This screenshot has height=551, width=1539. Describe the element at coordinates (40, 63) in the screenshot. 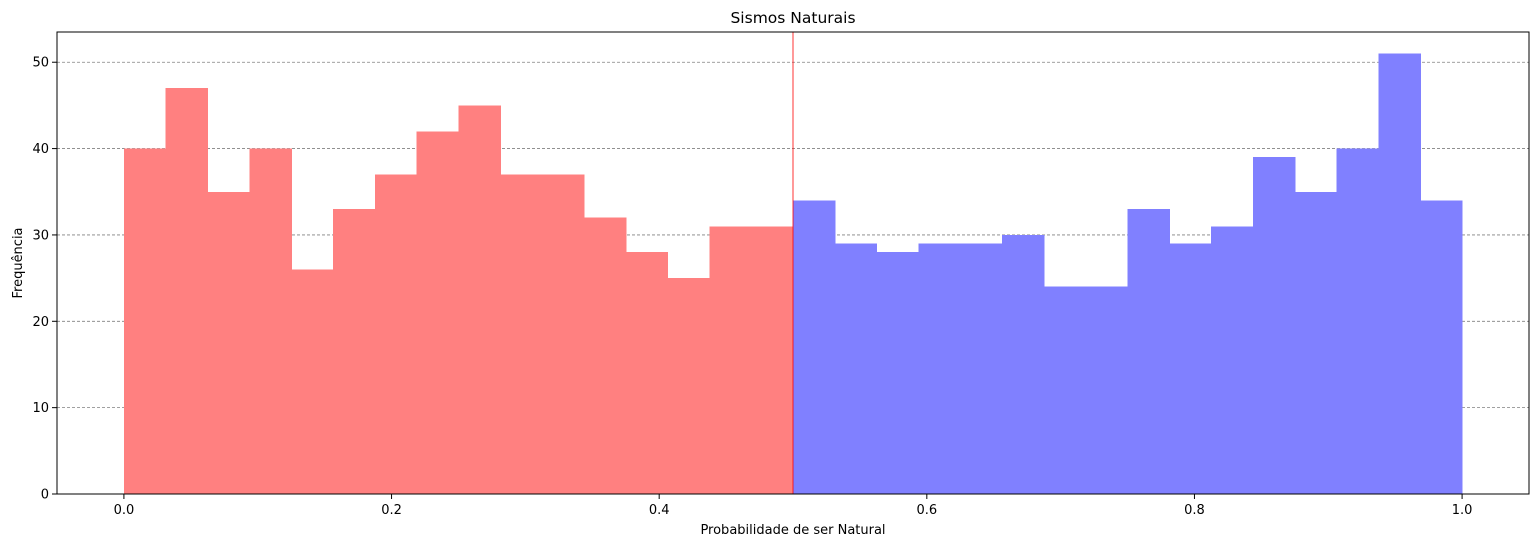

I see `y-tick-label: 50` at that location.